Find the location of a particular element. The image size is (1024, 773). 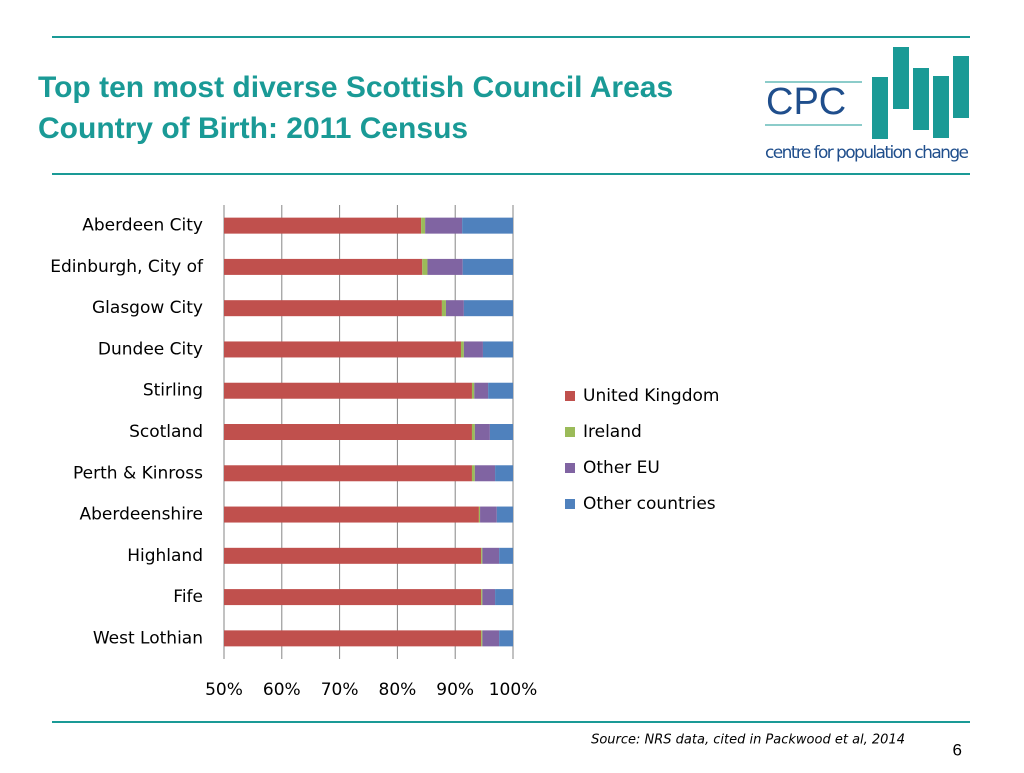

x-tick-label: 60% is located at coordinates (282, 690).